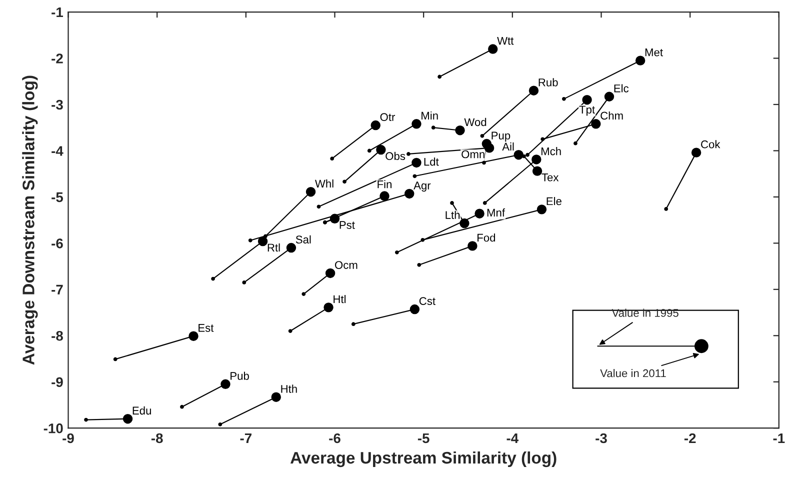 Image resolution: width=803 pixels, height=481 pixels. Describe the element at coordinates (548, 82) in the screenshot. I see `series-label: Rub` at that location.